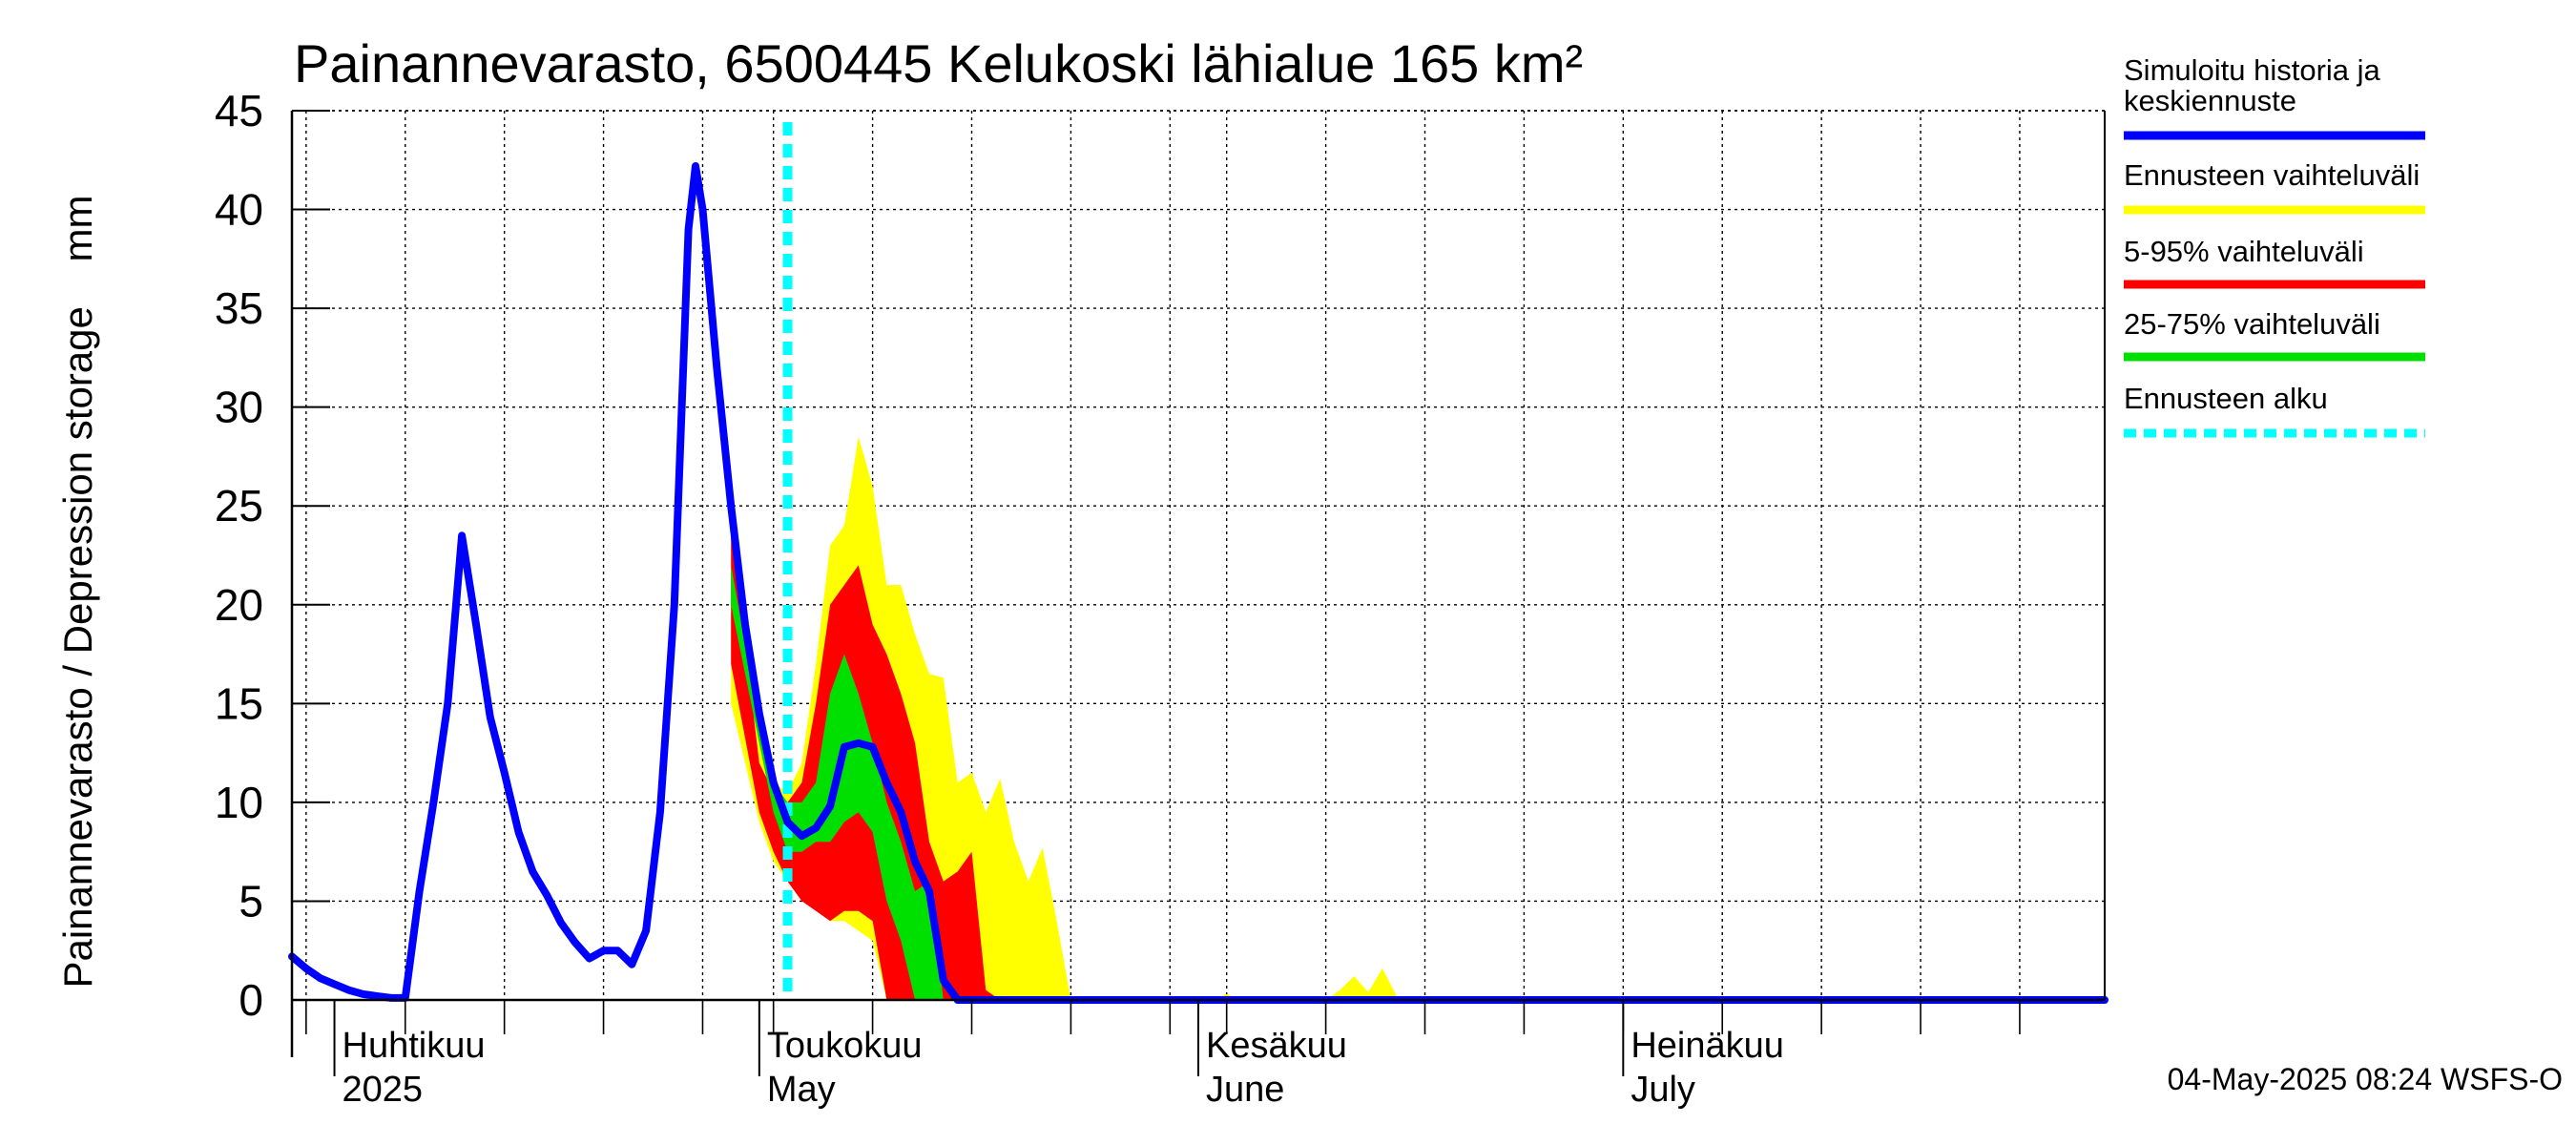 The height and width of the screenshot is (1145, 2576). What do you see at coordinates (1245, 1090) in the screenshot?
I see `x-month-sublabel: June` at bounding box center [1245, 1090].